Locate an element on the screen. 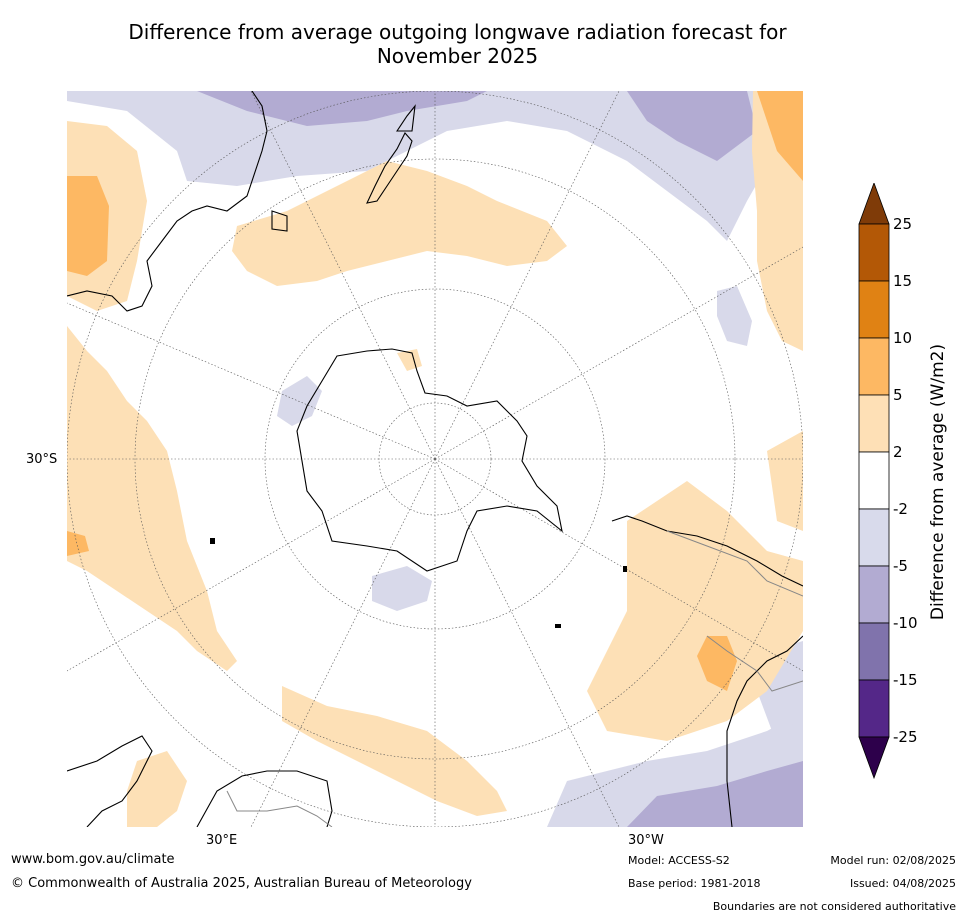  africa-outline is located at coordinates (200, 781).